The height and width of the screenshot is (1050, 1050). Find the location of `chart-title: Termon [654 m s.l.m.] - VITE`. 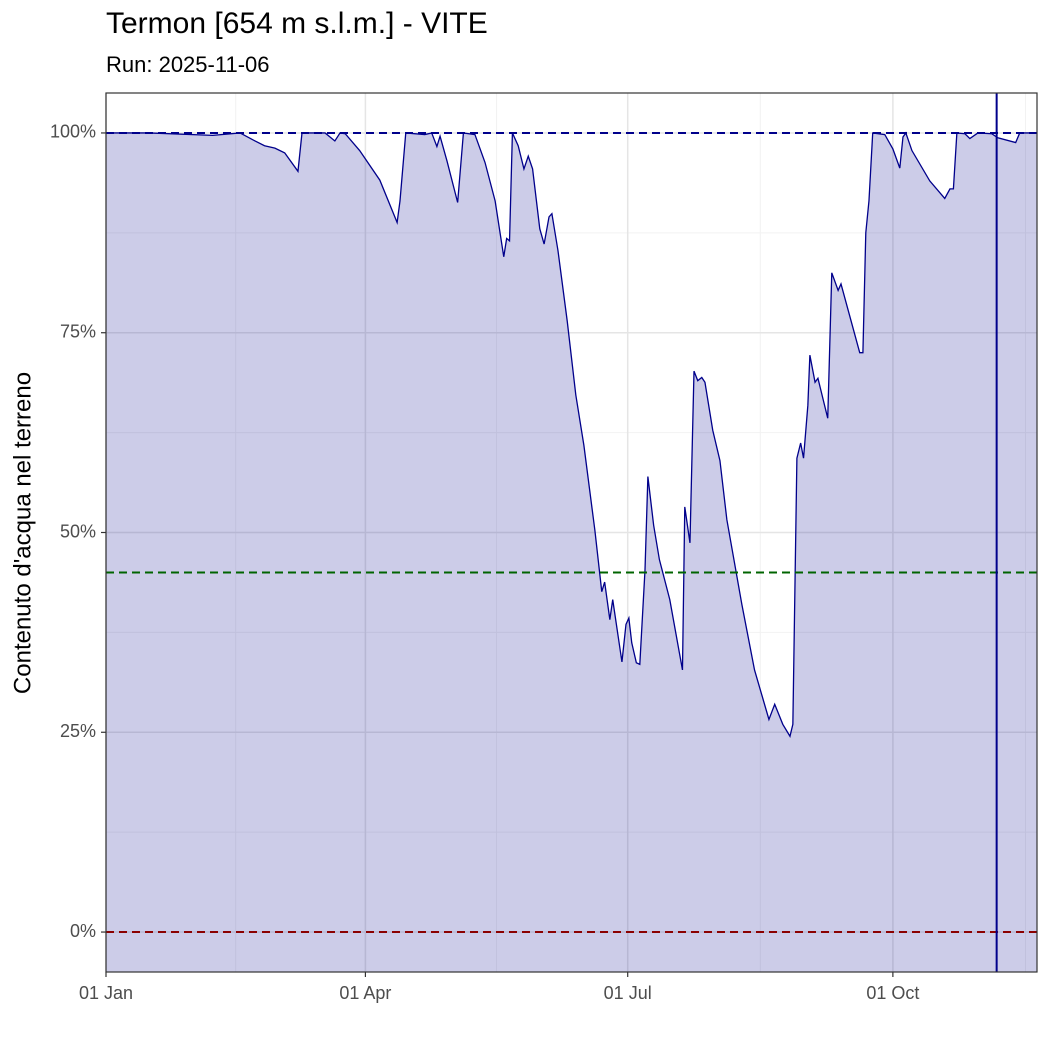

chart-title: Termon [654 m s.l.m.] - VITE is located at coordinates (297, 23).